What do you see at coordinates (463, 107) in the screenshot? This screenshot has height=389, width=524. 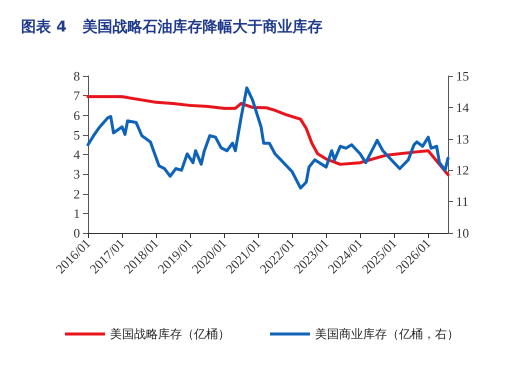 I see `y2-tick-label: 14` at bounding box center [463, 107].